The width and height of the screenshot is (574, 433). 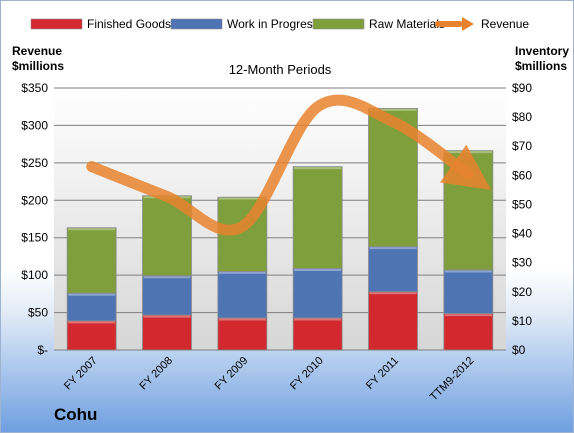 I want to click on right-tick-label: $80, so click(x=522, y=117).